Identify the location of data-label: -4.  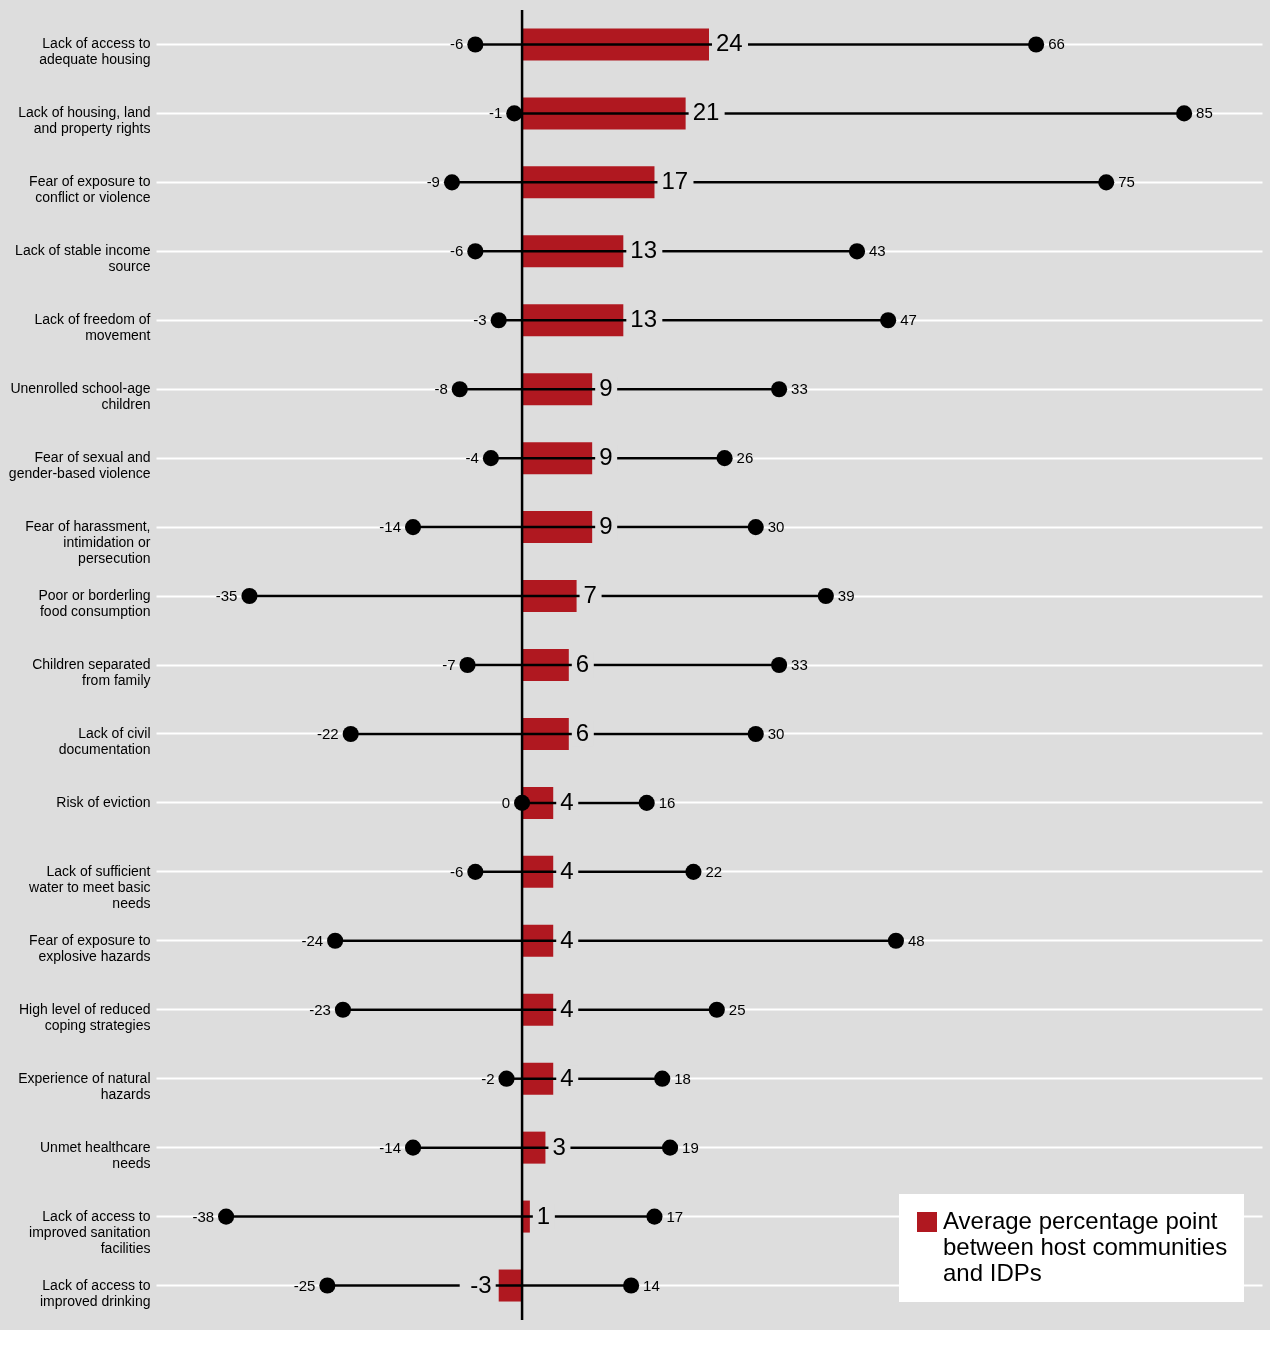
(472, 458).